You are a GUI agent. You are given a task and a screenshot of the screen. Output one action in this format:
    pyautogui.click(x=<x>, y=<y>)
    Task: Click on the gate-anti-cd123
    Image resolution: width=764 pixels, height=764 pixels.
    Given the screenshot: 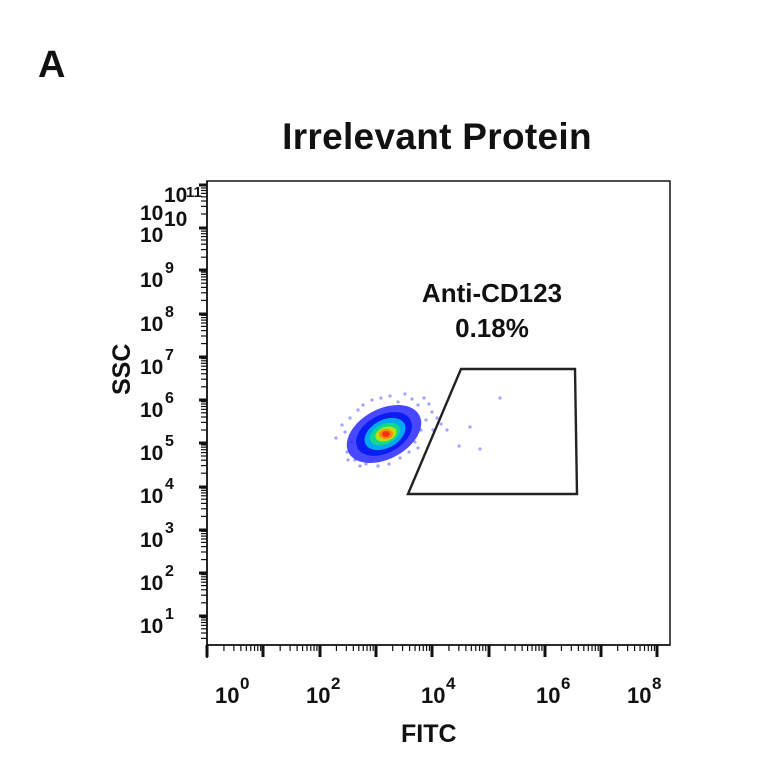 What is the action you would take?
    pyautogui.click(x=492, y=431)
    